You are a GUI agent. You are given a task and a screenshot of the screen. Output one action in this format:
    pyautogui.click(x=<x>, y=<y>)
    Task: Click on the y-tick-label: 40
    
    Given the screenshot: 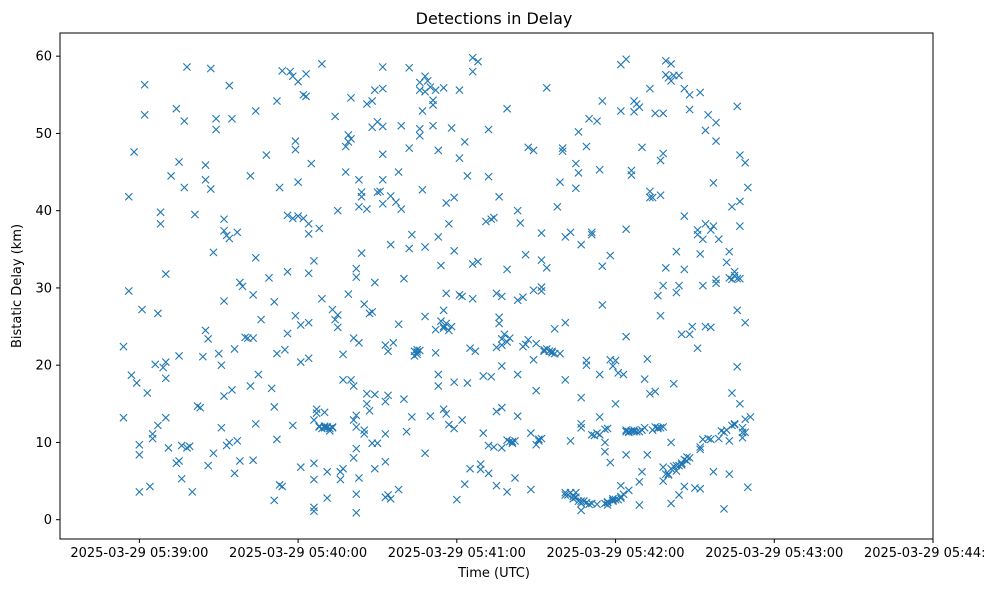 What is the action you would take?
    pyautogui.click(x=43, y=211)
    